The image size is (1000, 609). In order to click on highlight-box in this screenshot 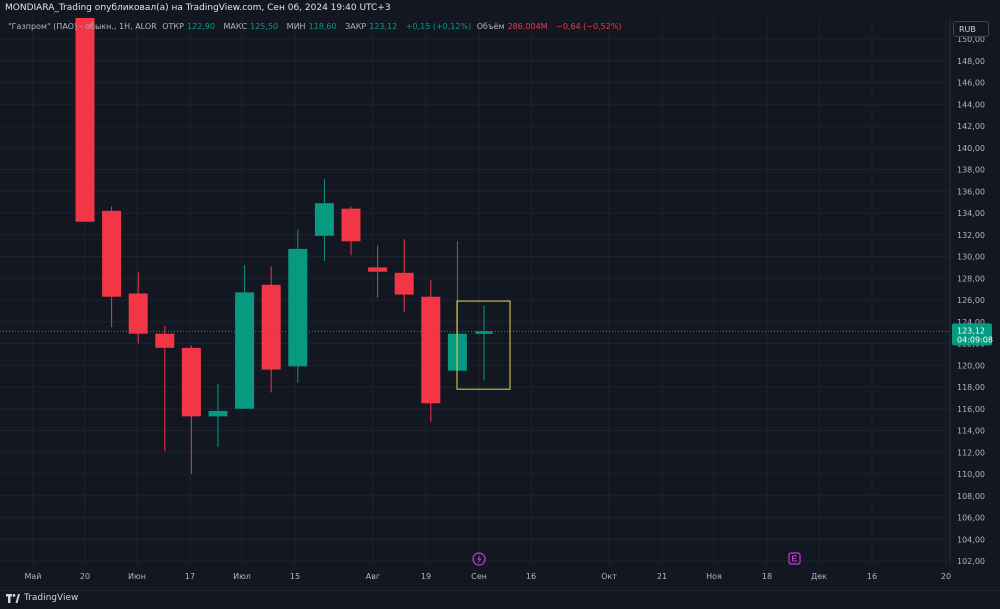, I will do `click(483, 345)`.